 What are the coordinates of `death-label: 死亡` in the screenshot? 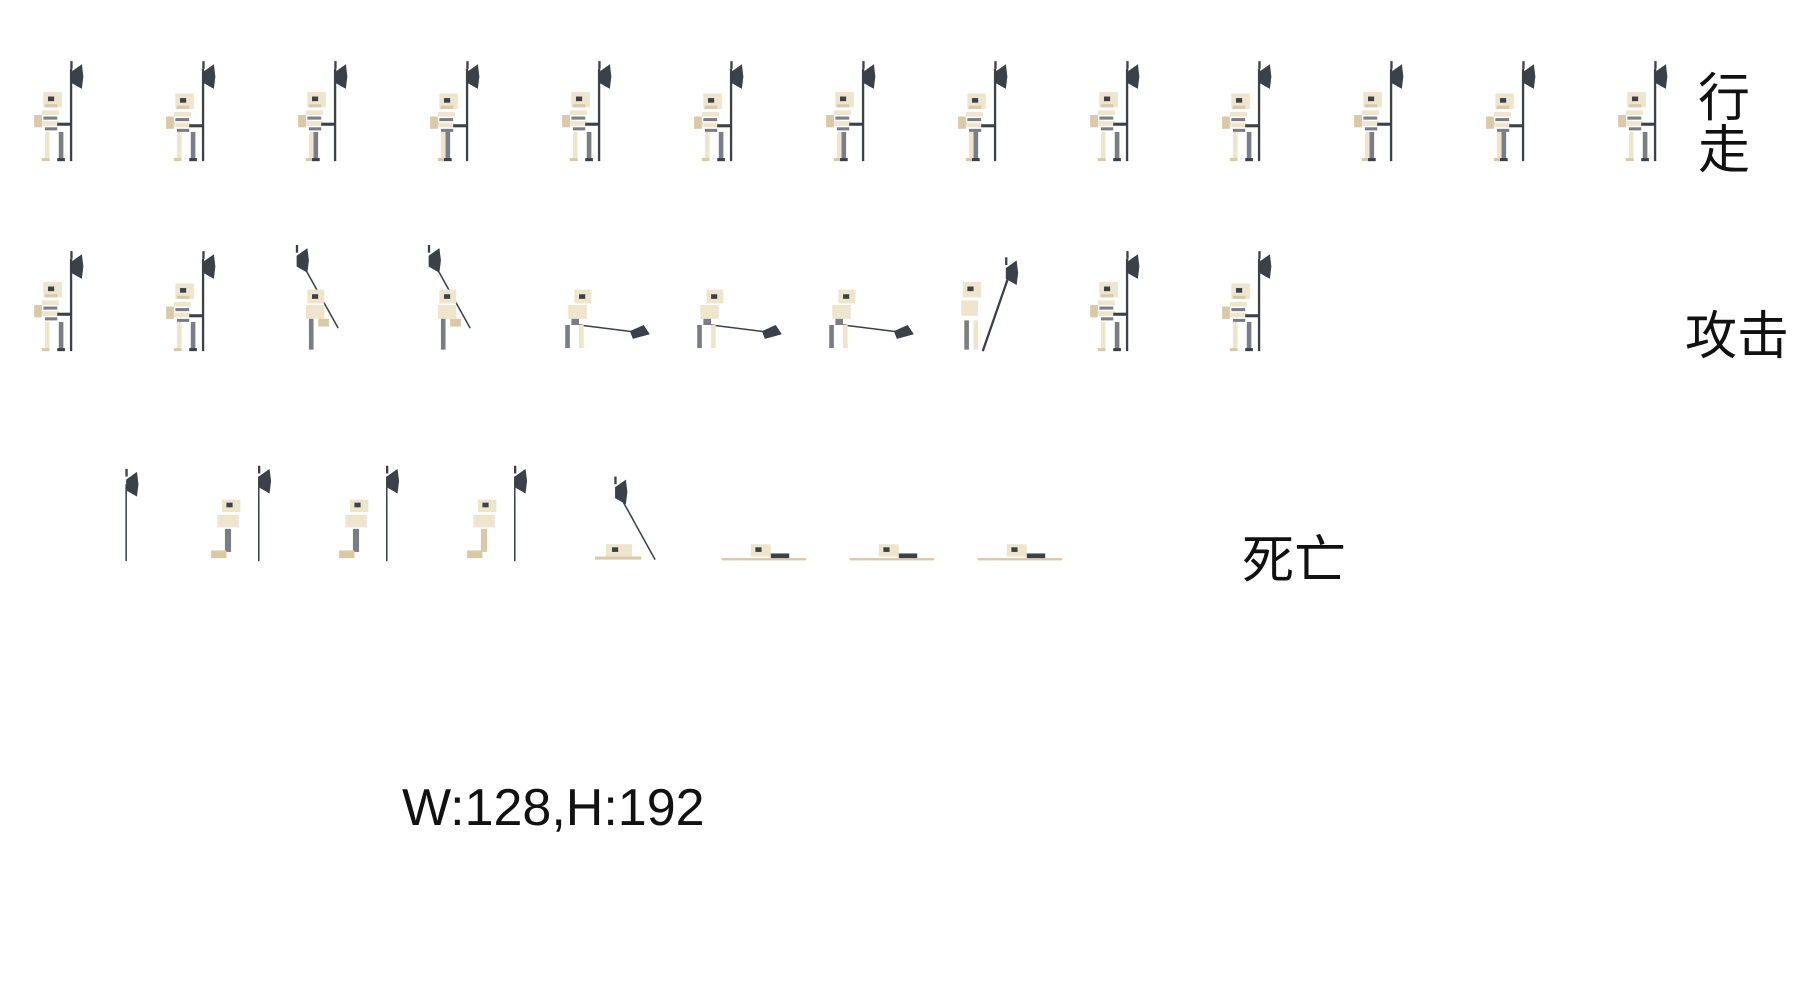 It's located at (1294, 561).